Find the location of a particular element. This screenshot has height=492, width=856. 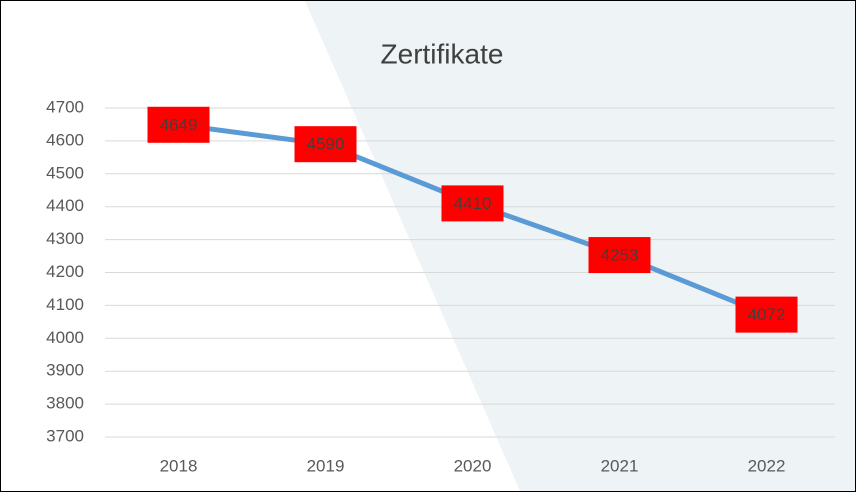

y-tick-label: 4300 is located at coordinates (65, 238).